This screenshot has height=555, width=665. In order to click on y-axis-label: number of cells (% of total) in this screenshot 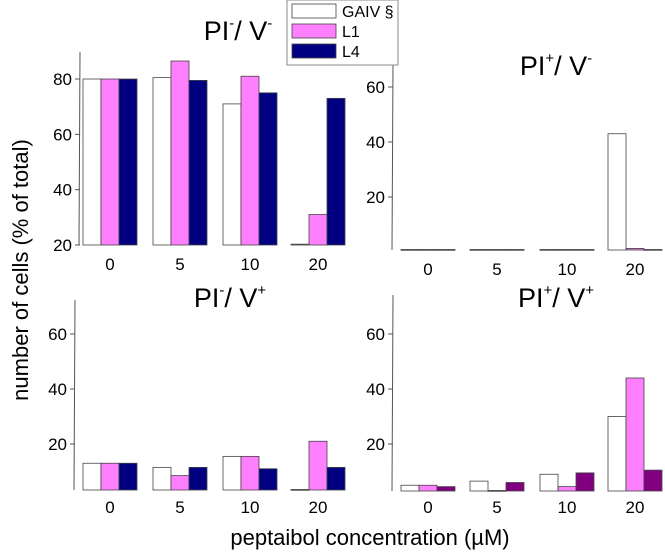, I will do `click(20, 270)`.